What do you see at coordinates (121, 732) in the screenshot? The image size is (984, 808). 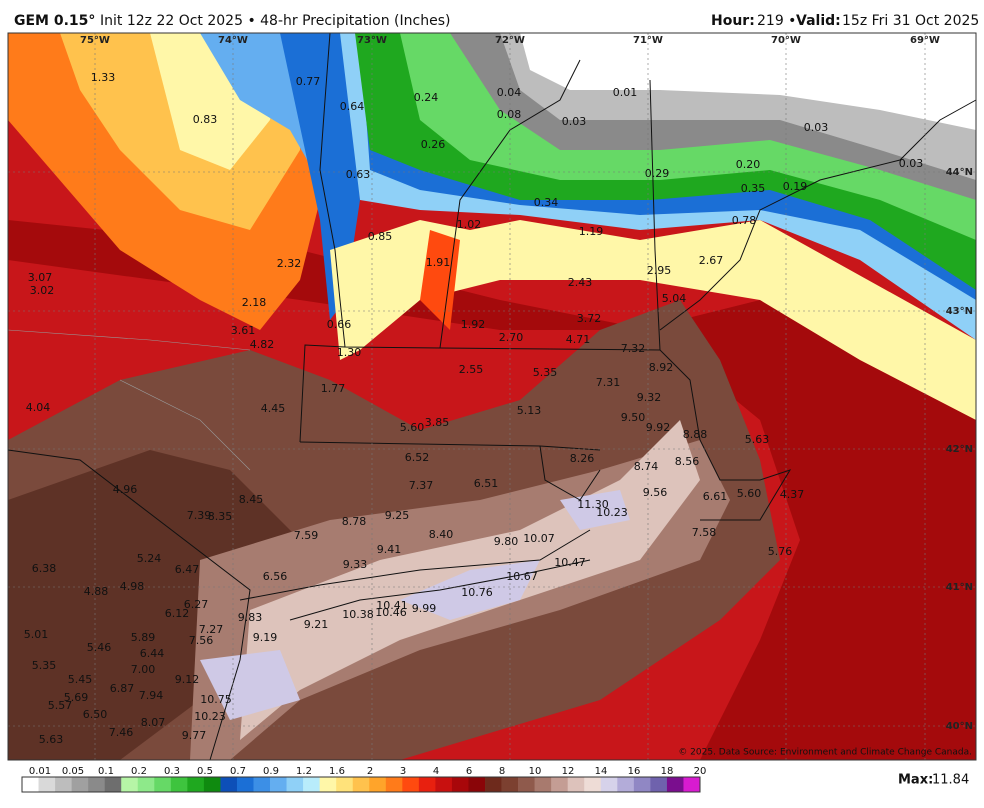 I see `precip-amount: 7.46` at bounding box center [121, 732].